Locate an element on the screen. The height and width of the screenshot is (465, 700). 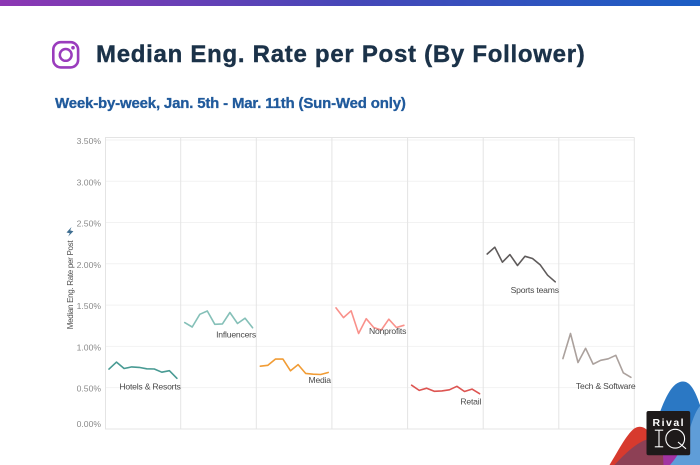
svg-text: Sports teams is located at coordinates (535, 290).